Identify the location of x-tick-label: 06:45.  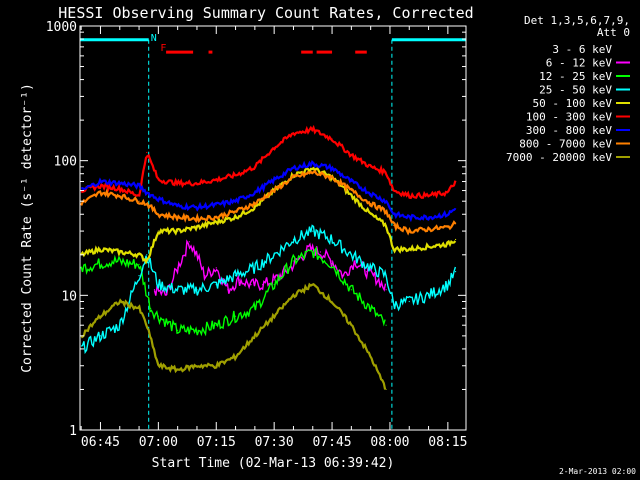
(100, 442).